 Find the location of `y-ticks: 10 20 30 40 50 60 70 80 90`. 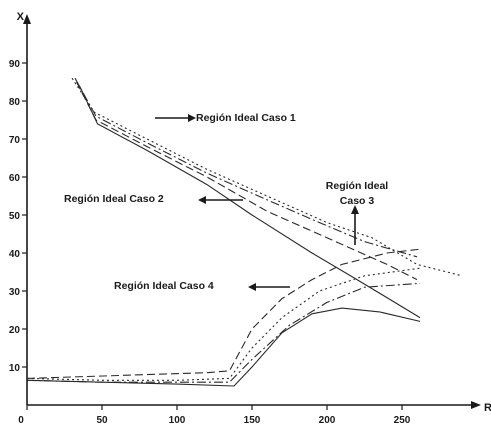

y-ticks: 10 20 30 40 50 60 70 80 90 is located at coordinates (18, 216).